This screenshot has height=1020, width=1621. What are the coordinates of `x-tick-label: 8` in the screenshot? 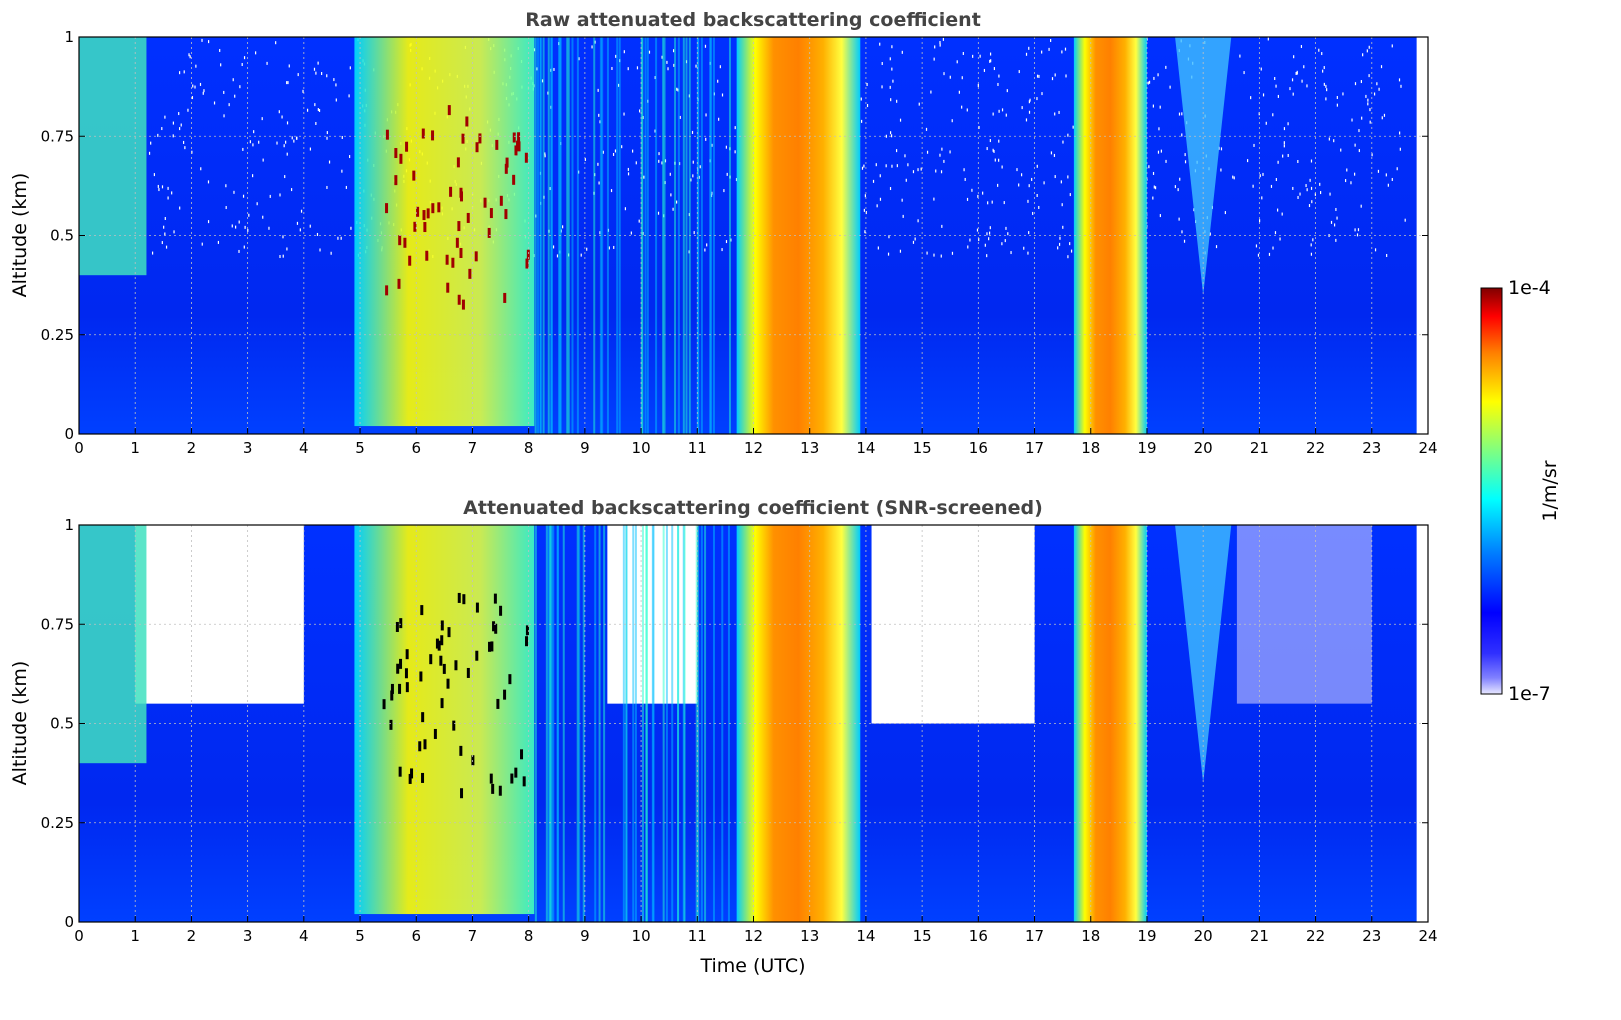 It's located at (529, 936).